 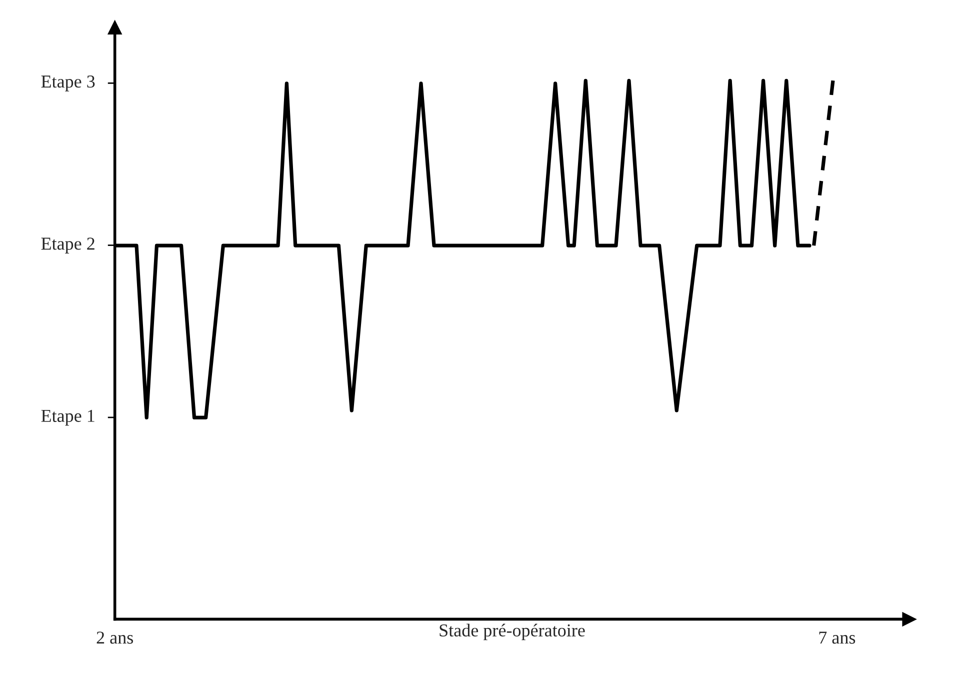 I want to click on text: Etape 3, so click(x=68, y=84).